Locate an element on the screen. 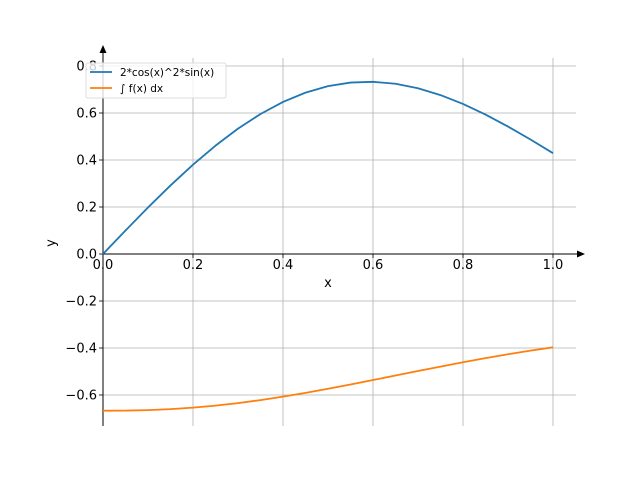 The width and height of the screenshot is (640, 480). x-tick-label: 0.2 is located at coordinates (193, 265).